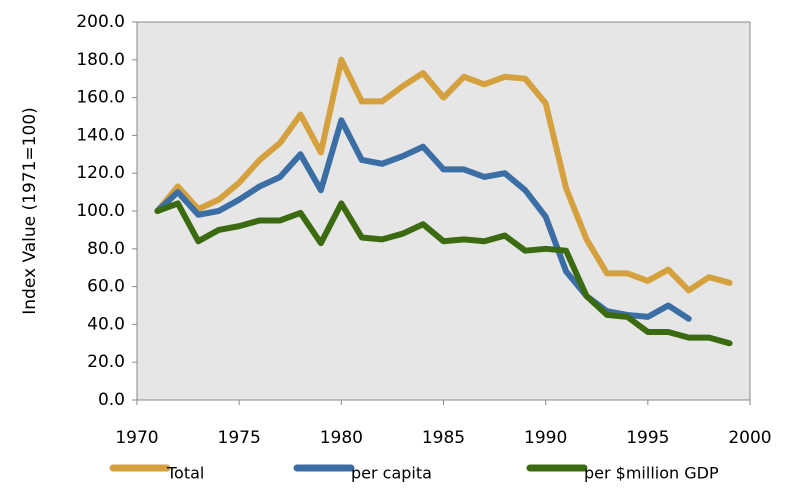 This screenshot has height=488, width=789. Describe the element at coordinates (100, 135) in the screenshot. I see `y-tick-label: 140.0` at that location.